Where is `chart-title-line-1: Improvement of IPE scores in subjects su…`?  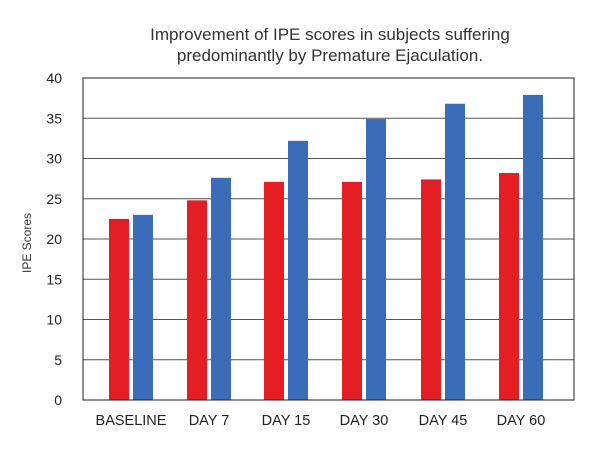
chart-title-line-1: Improvement of IPE scores in subjects su… is located at coordinates (330, 34).